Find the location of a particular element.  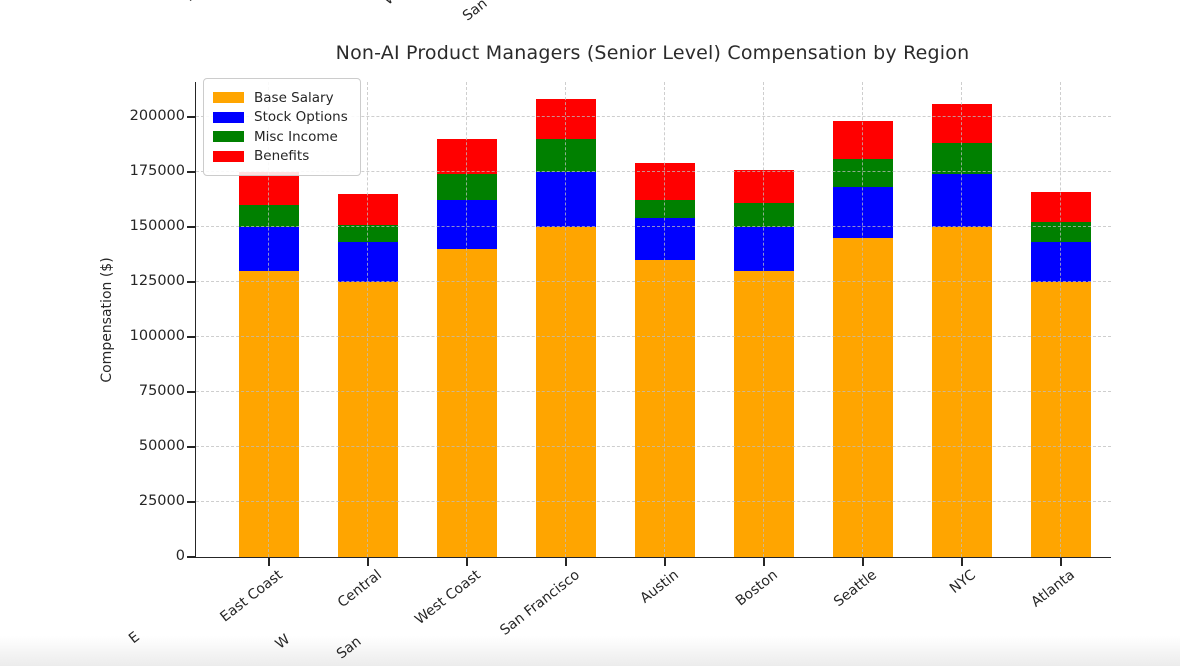

edge-fragment-top: San is located at coordinates (475, 12).